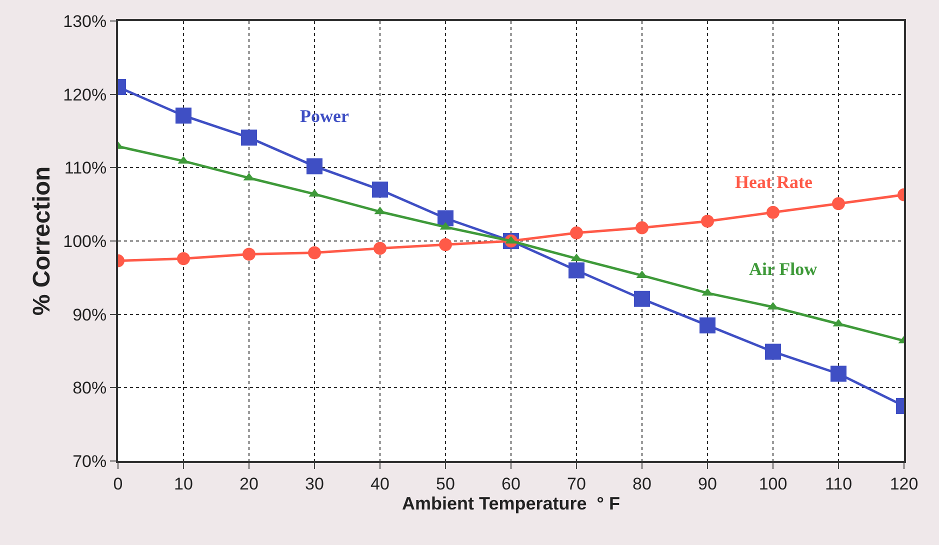 Image resolution: width=939 pixels, height=545 pixels. I want to click on x-tick-label: 40, so click(380, 484).